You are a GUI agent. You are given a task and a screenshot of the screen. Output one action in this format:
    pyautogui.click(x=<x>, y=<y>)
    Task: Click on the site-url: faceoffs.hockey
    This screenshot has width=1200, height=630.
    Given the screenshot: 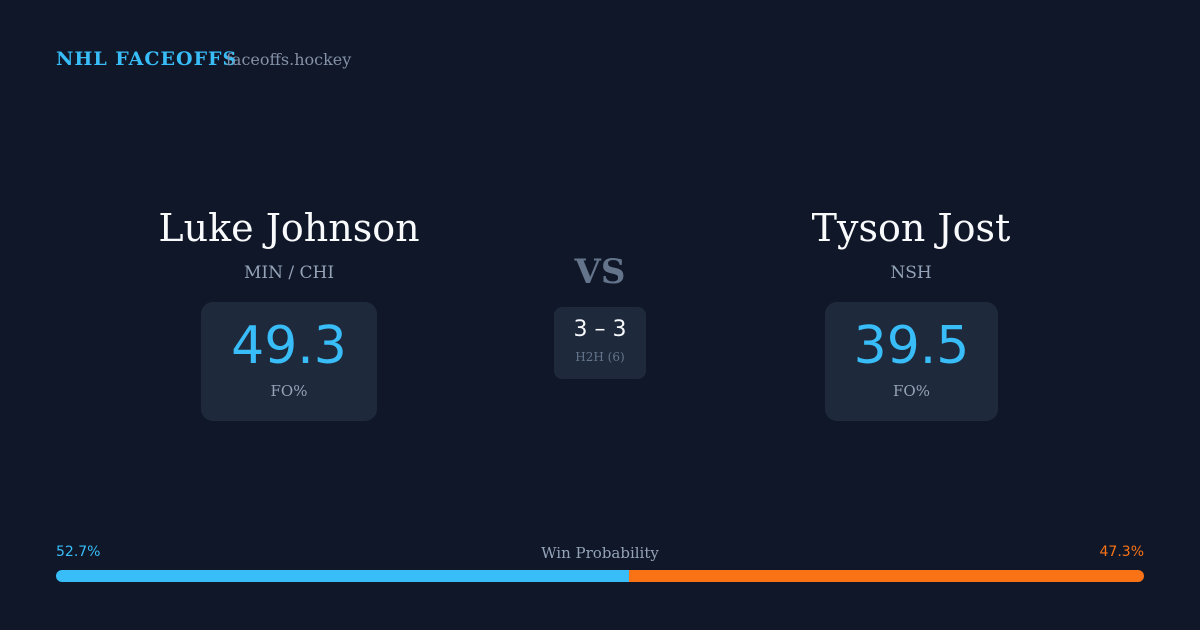 What is the action you would take?
    pyautogui.click(x=289, y=59)
    